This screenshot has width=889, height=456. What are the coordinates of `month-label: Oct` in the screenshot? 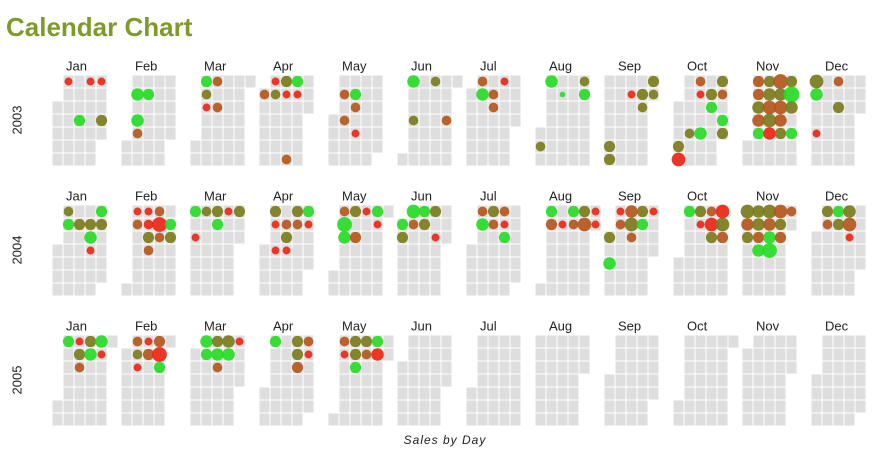 It's located at (697, 65).